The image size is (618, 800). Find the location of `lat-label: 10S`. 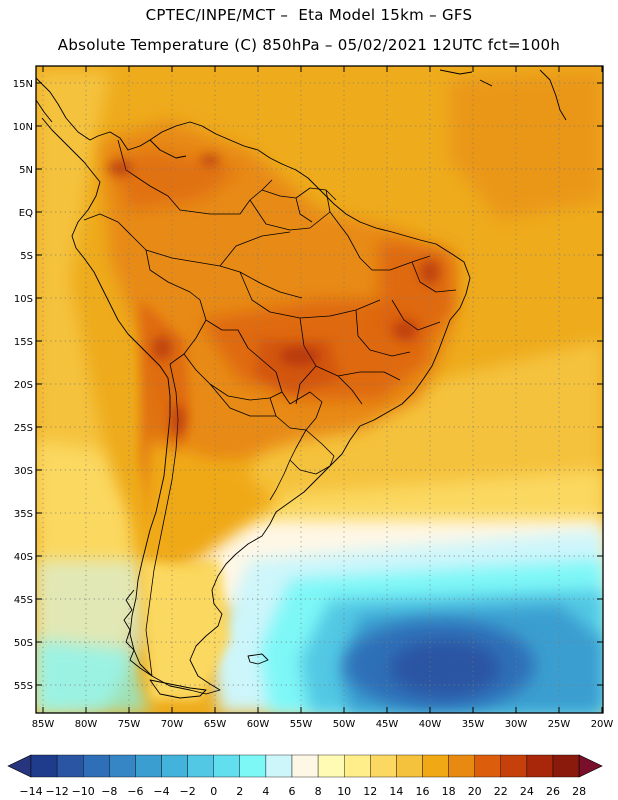

lat-label: 10S is located at coordinates (23, 299).